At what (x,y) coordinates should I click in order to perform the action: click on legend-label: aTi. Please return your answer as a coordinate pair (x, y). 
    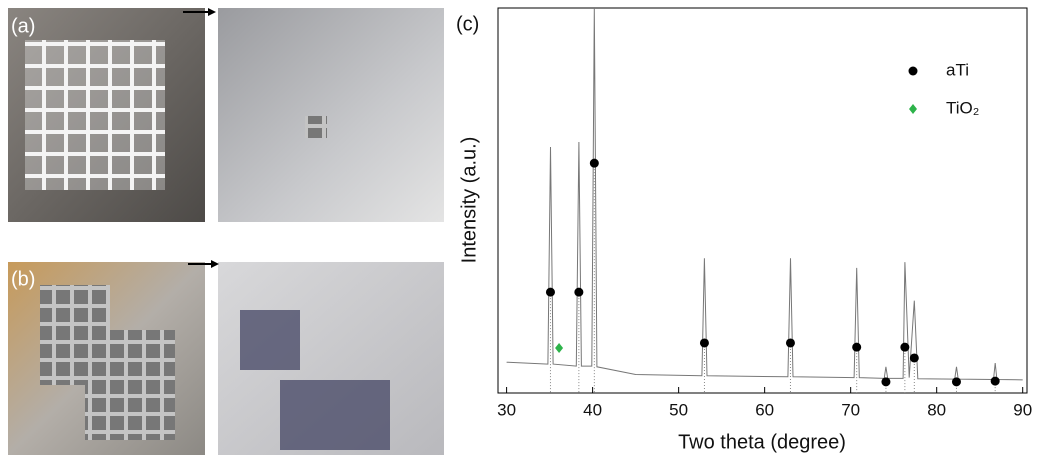
    Looking at the image, I should click on (957, 69).